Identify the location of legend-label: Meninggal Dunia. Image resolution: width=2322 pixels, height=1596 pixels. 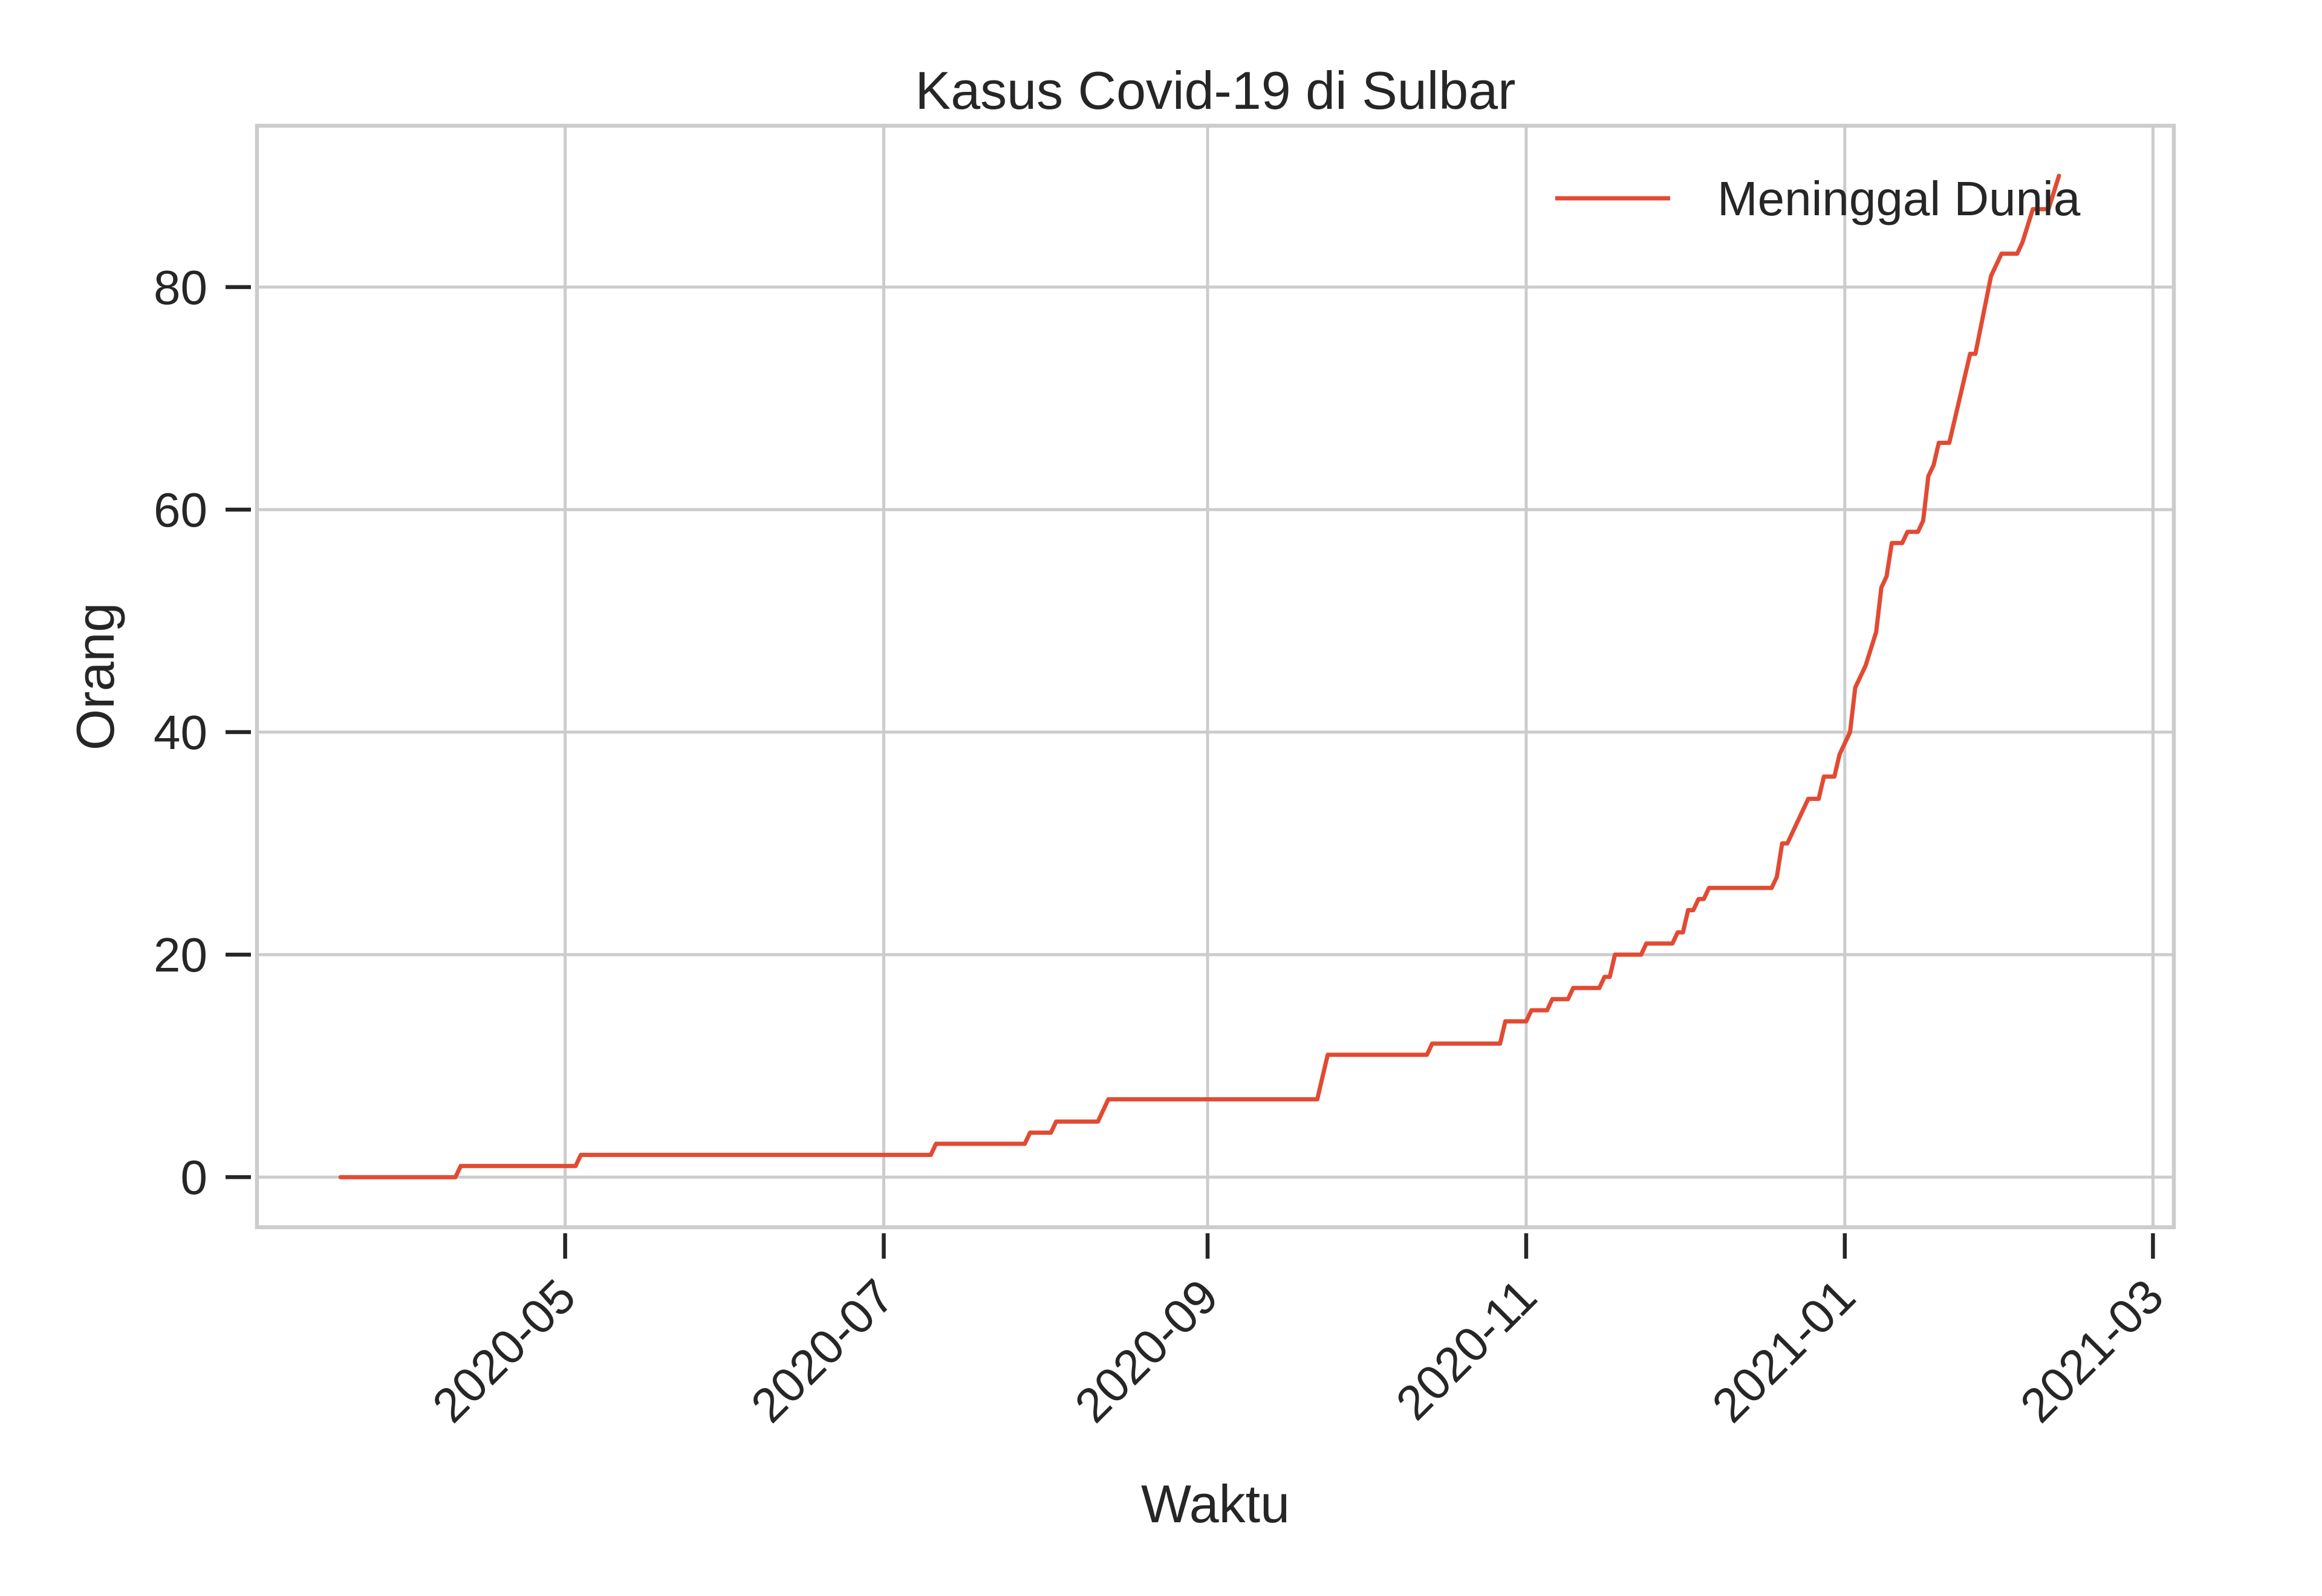
(1899, 198).